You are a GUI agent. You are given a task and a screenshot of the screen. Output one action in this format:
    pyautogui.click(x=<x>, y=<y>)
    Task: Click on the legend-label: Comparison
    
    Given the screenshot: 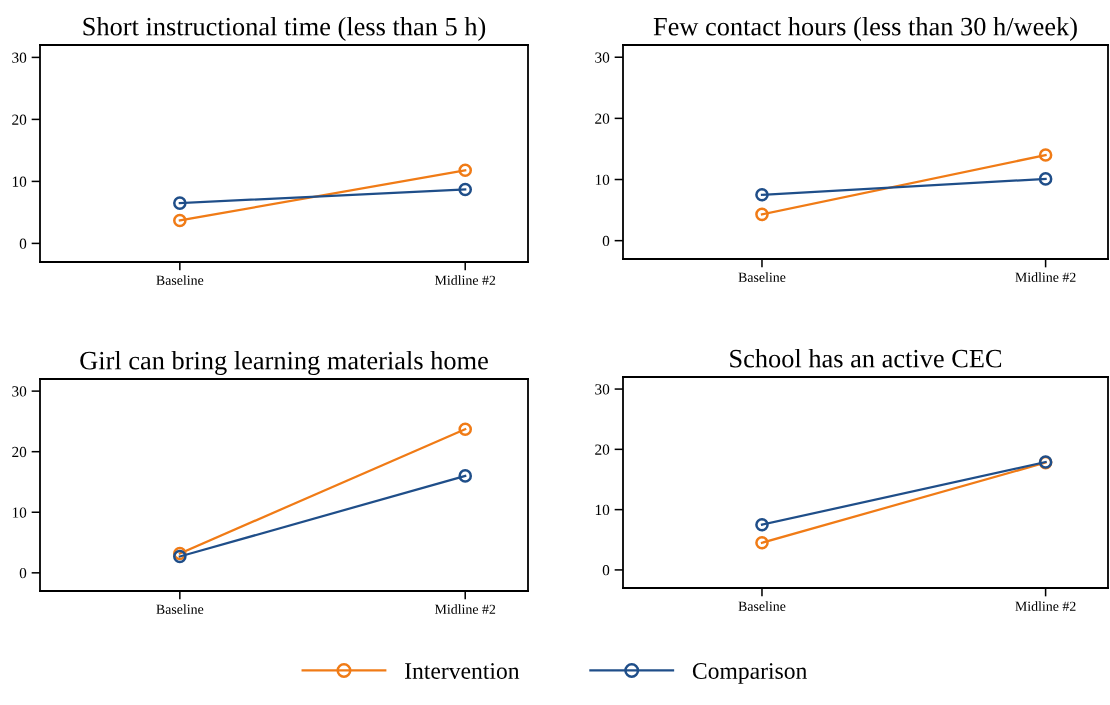 What is the action you would take?
    pyautogui.click(x=749, y=673)
    